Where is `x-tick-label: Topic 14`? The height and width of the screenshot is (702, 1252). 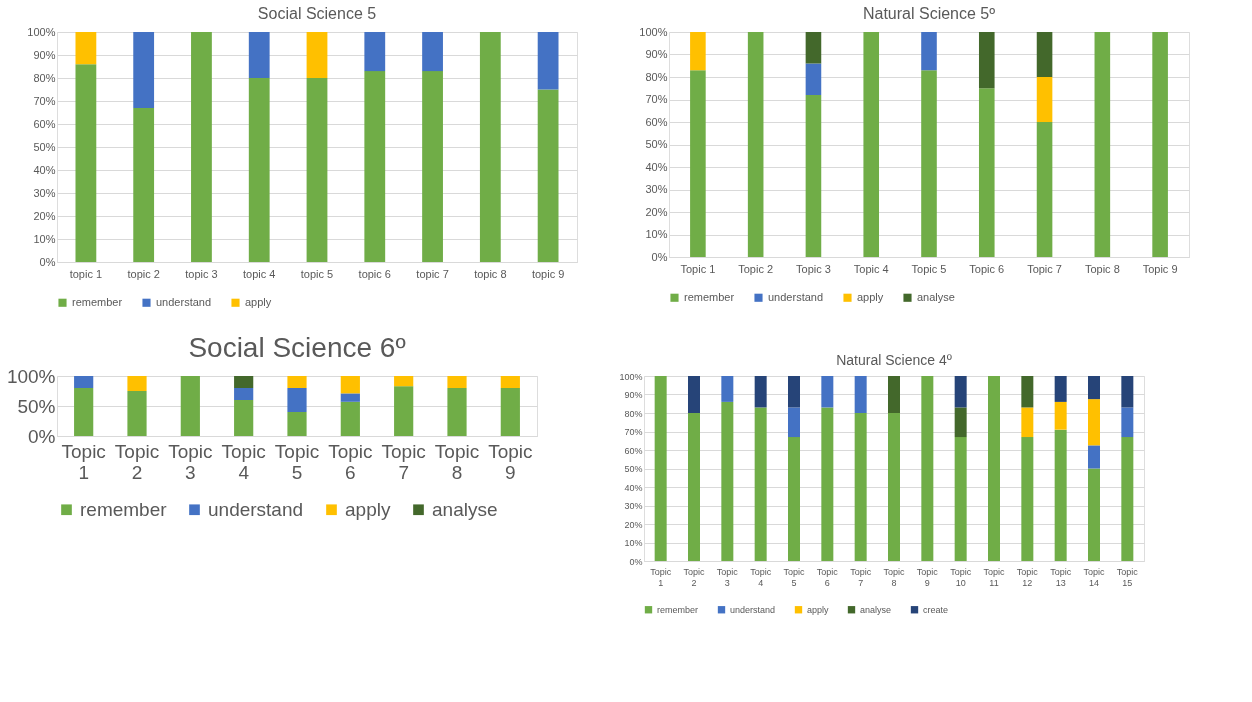
x-tick-label: Topic 14 is located at coordinates (1094, 577).